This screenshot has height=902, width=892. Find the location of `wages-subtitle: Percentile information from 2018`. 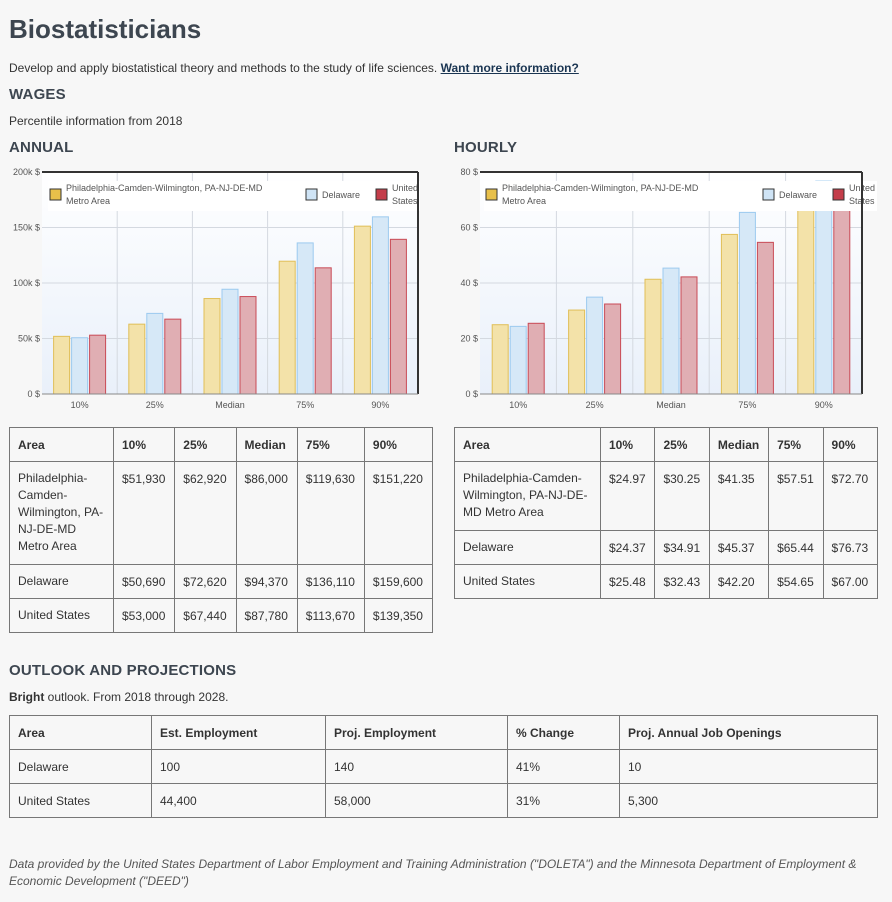

wages-subtitle: Percentile information from 2018 is located at coordinates (96, 121).